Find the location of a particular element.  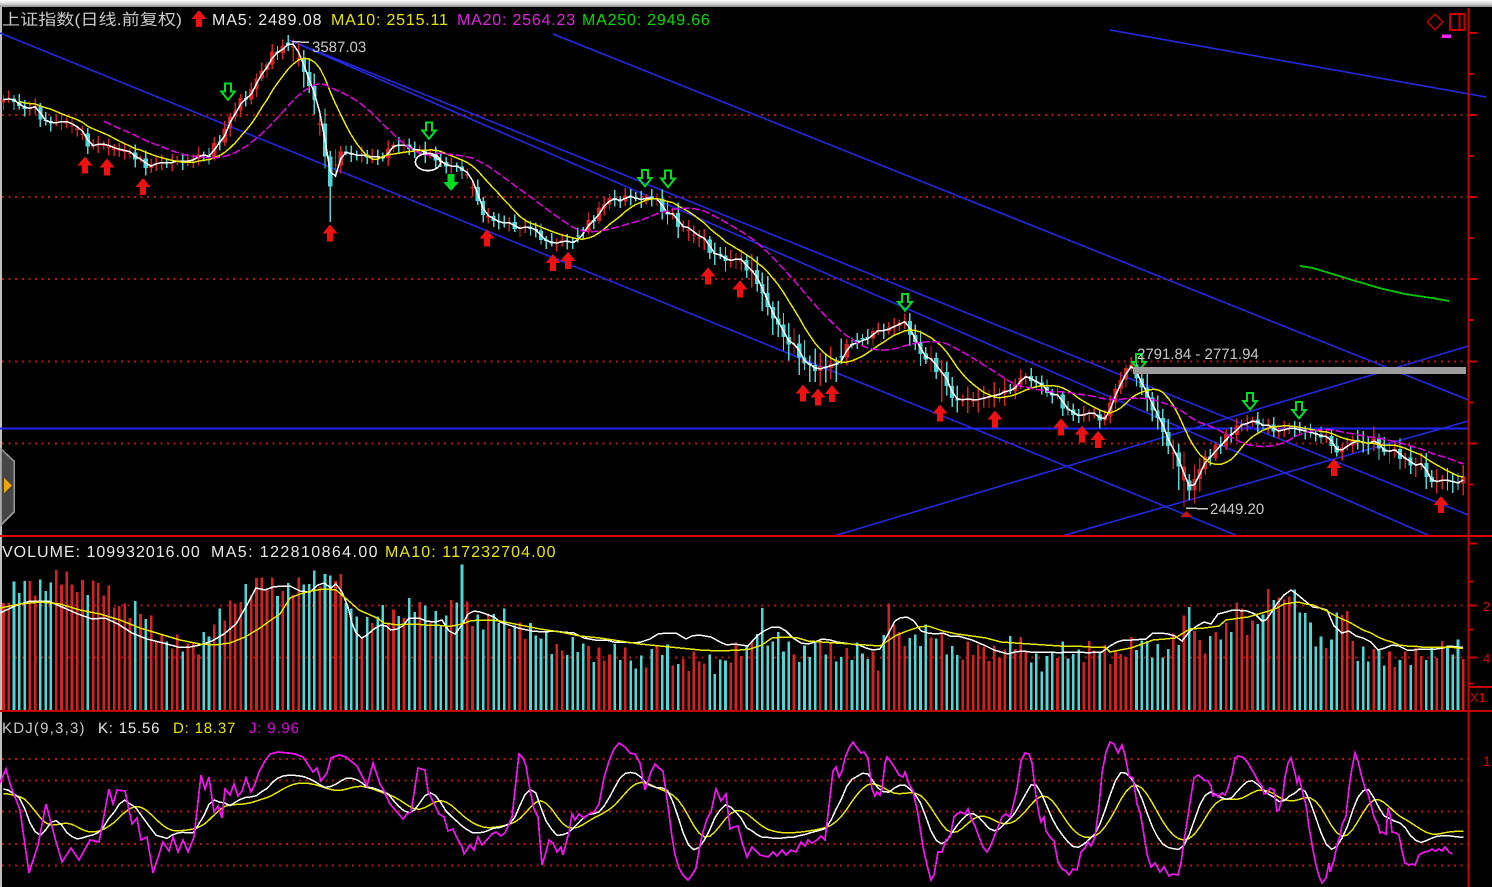

svg-text: J: 9.96 is located at coordinates (274, 728).